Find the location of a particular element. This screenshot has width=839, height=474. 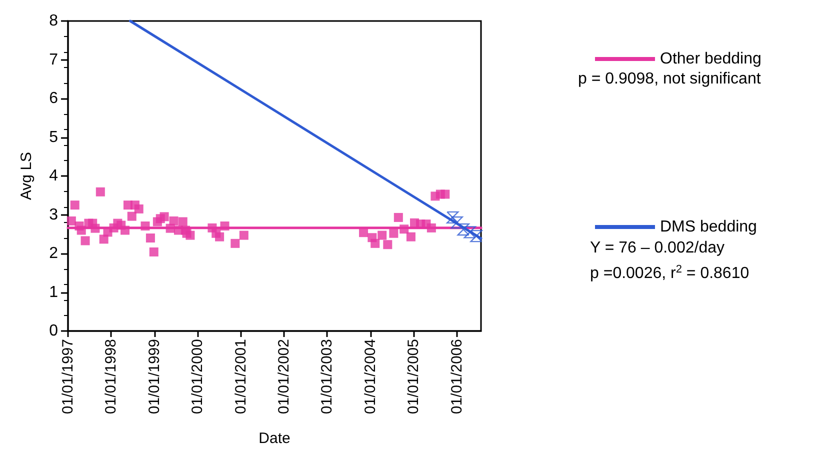

x-tick-label: 01/01/2001 is located at coordinates (241, 376).